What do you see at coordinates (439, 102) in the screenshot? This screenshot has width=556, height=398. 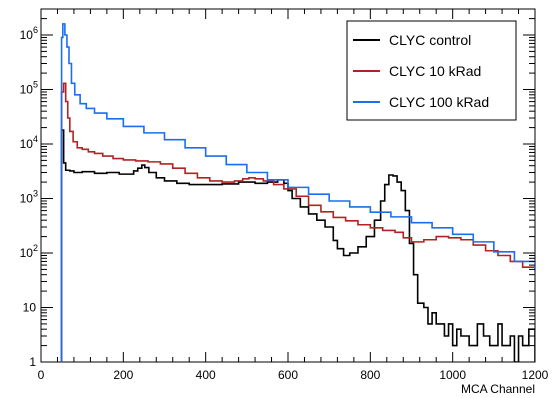 I see `legend-label: CLYC 100 kRad` at bounding box center [439, 102].